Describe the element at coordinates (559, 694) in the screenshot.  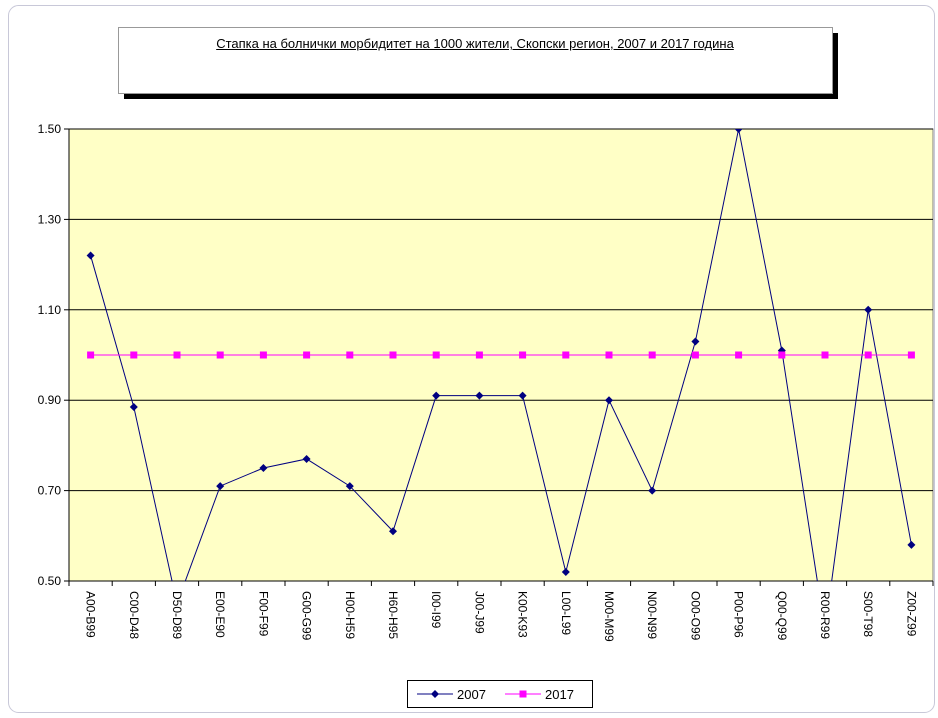
I see `legend-label: 2017` at that location.